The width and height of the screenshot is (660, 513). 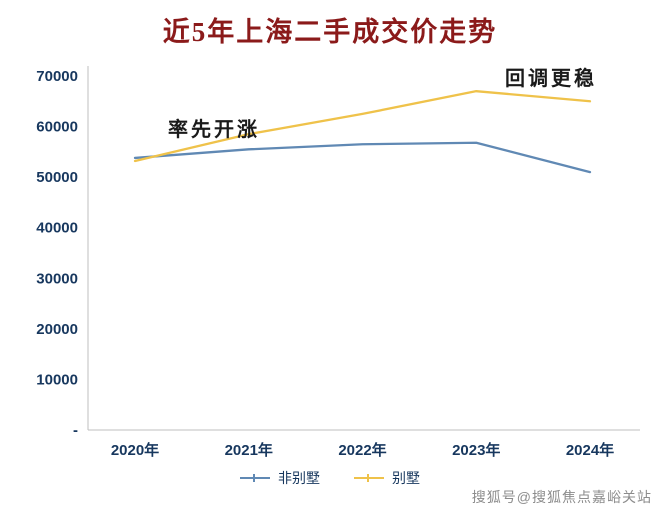 What do you see at coordinates (57, 278) in the screenshot?
I see `y-tick-label: 30000` at bounding box center [57, 278].